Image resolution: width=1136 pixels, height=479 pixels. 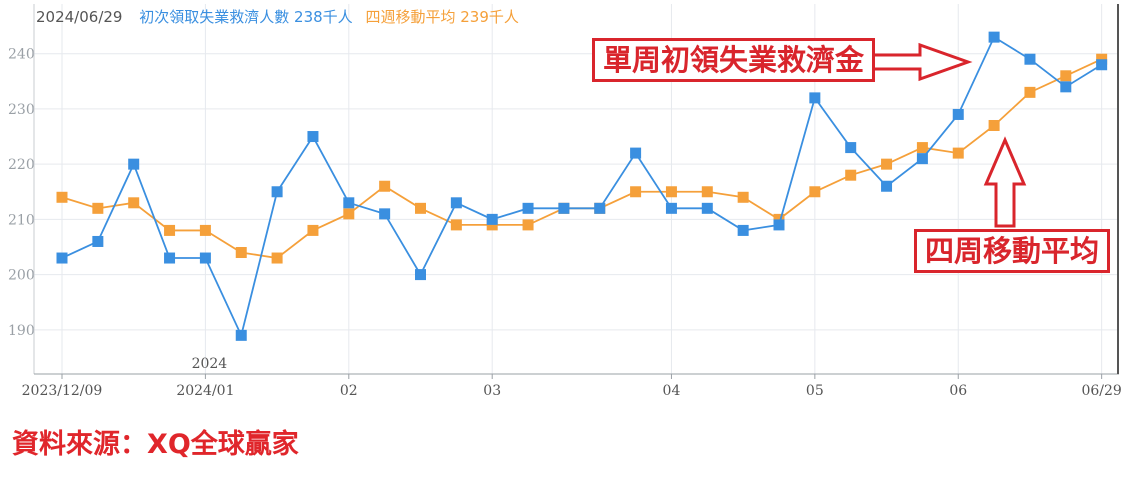 I want to click on year-label: 2024, so click(x=210, y=364).